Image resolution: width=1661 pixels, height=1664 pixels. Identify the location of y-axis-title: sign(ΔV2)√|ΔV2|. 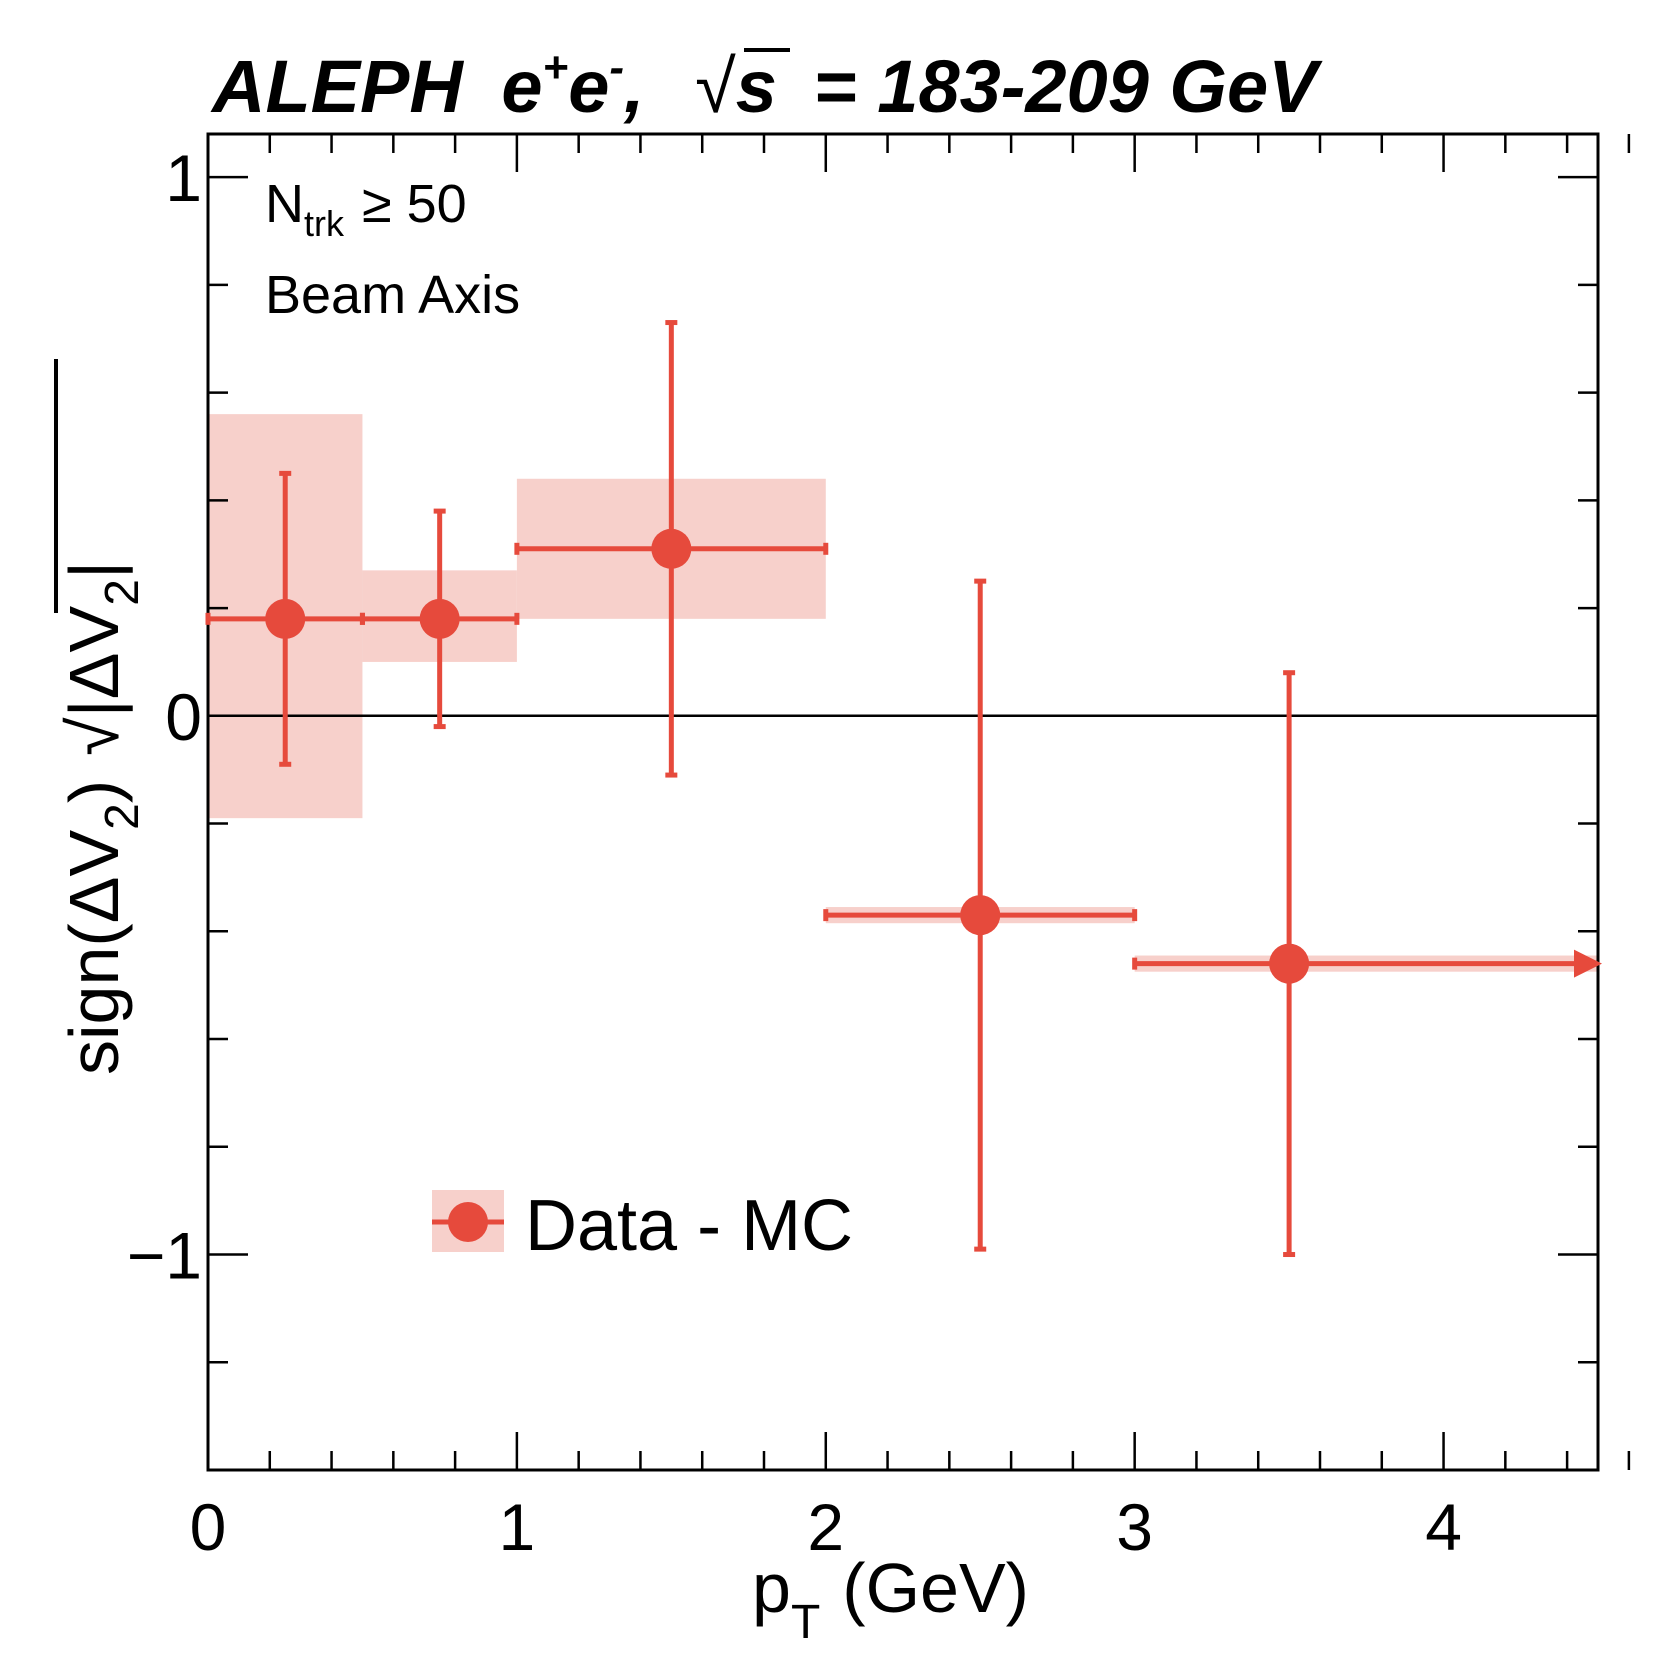
(102, 818).